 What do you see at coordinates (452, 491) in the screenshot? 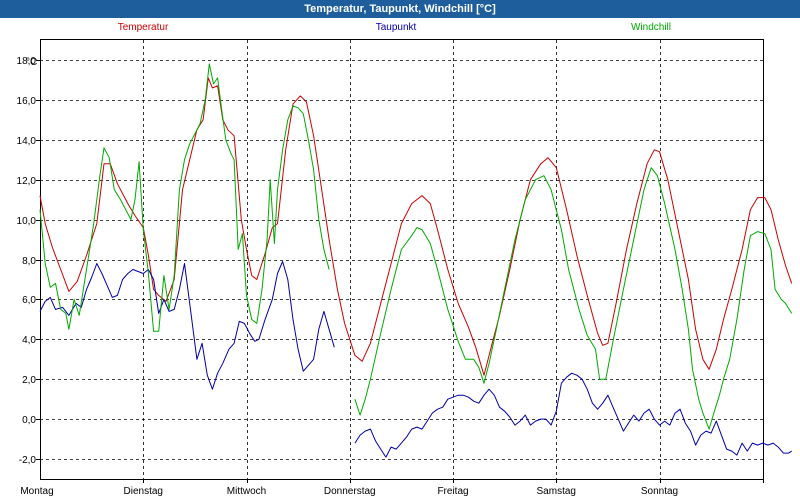
I see `x-weekday-label: Freitag` at bounding box center [452, 491].